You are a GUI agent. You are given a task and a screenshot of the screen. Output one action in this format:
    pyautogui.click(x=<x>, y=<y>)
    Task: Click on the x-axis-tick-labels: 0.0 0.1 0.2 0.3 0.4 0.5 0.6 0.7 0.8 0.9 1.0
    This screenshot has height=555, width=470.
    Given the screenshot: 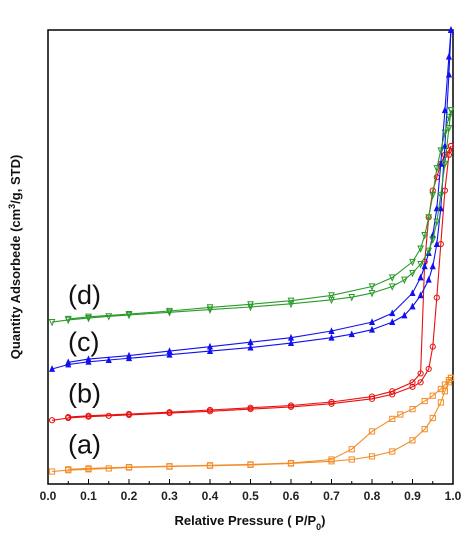 What is the action you would take?
    pyautogui.click(x=251, y=496)
    